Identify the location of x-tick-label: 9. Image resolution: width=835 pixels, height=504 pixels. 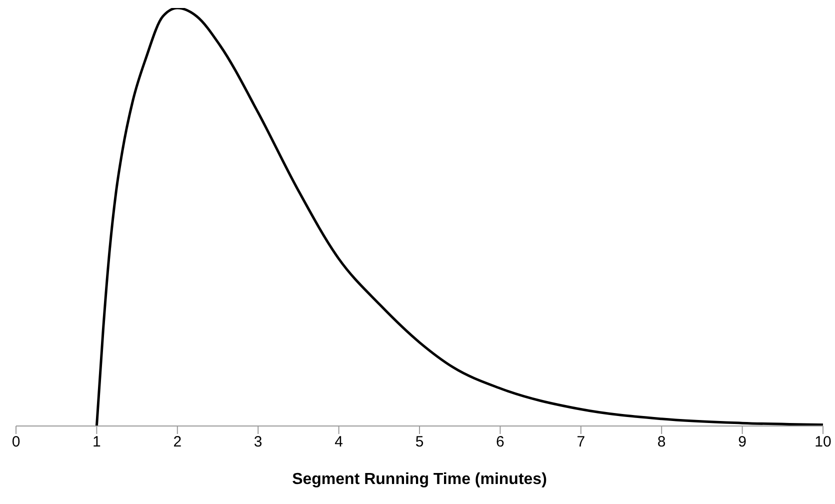
(742, 442).